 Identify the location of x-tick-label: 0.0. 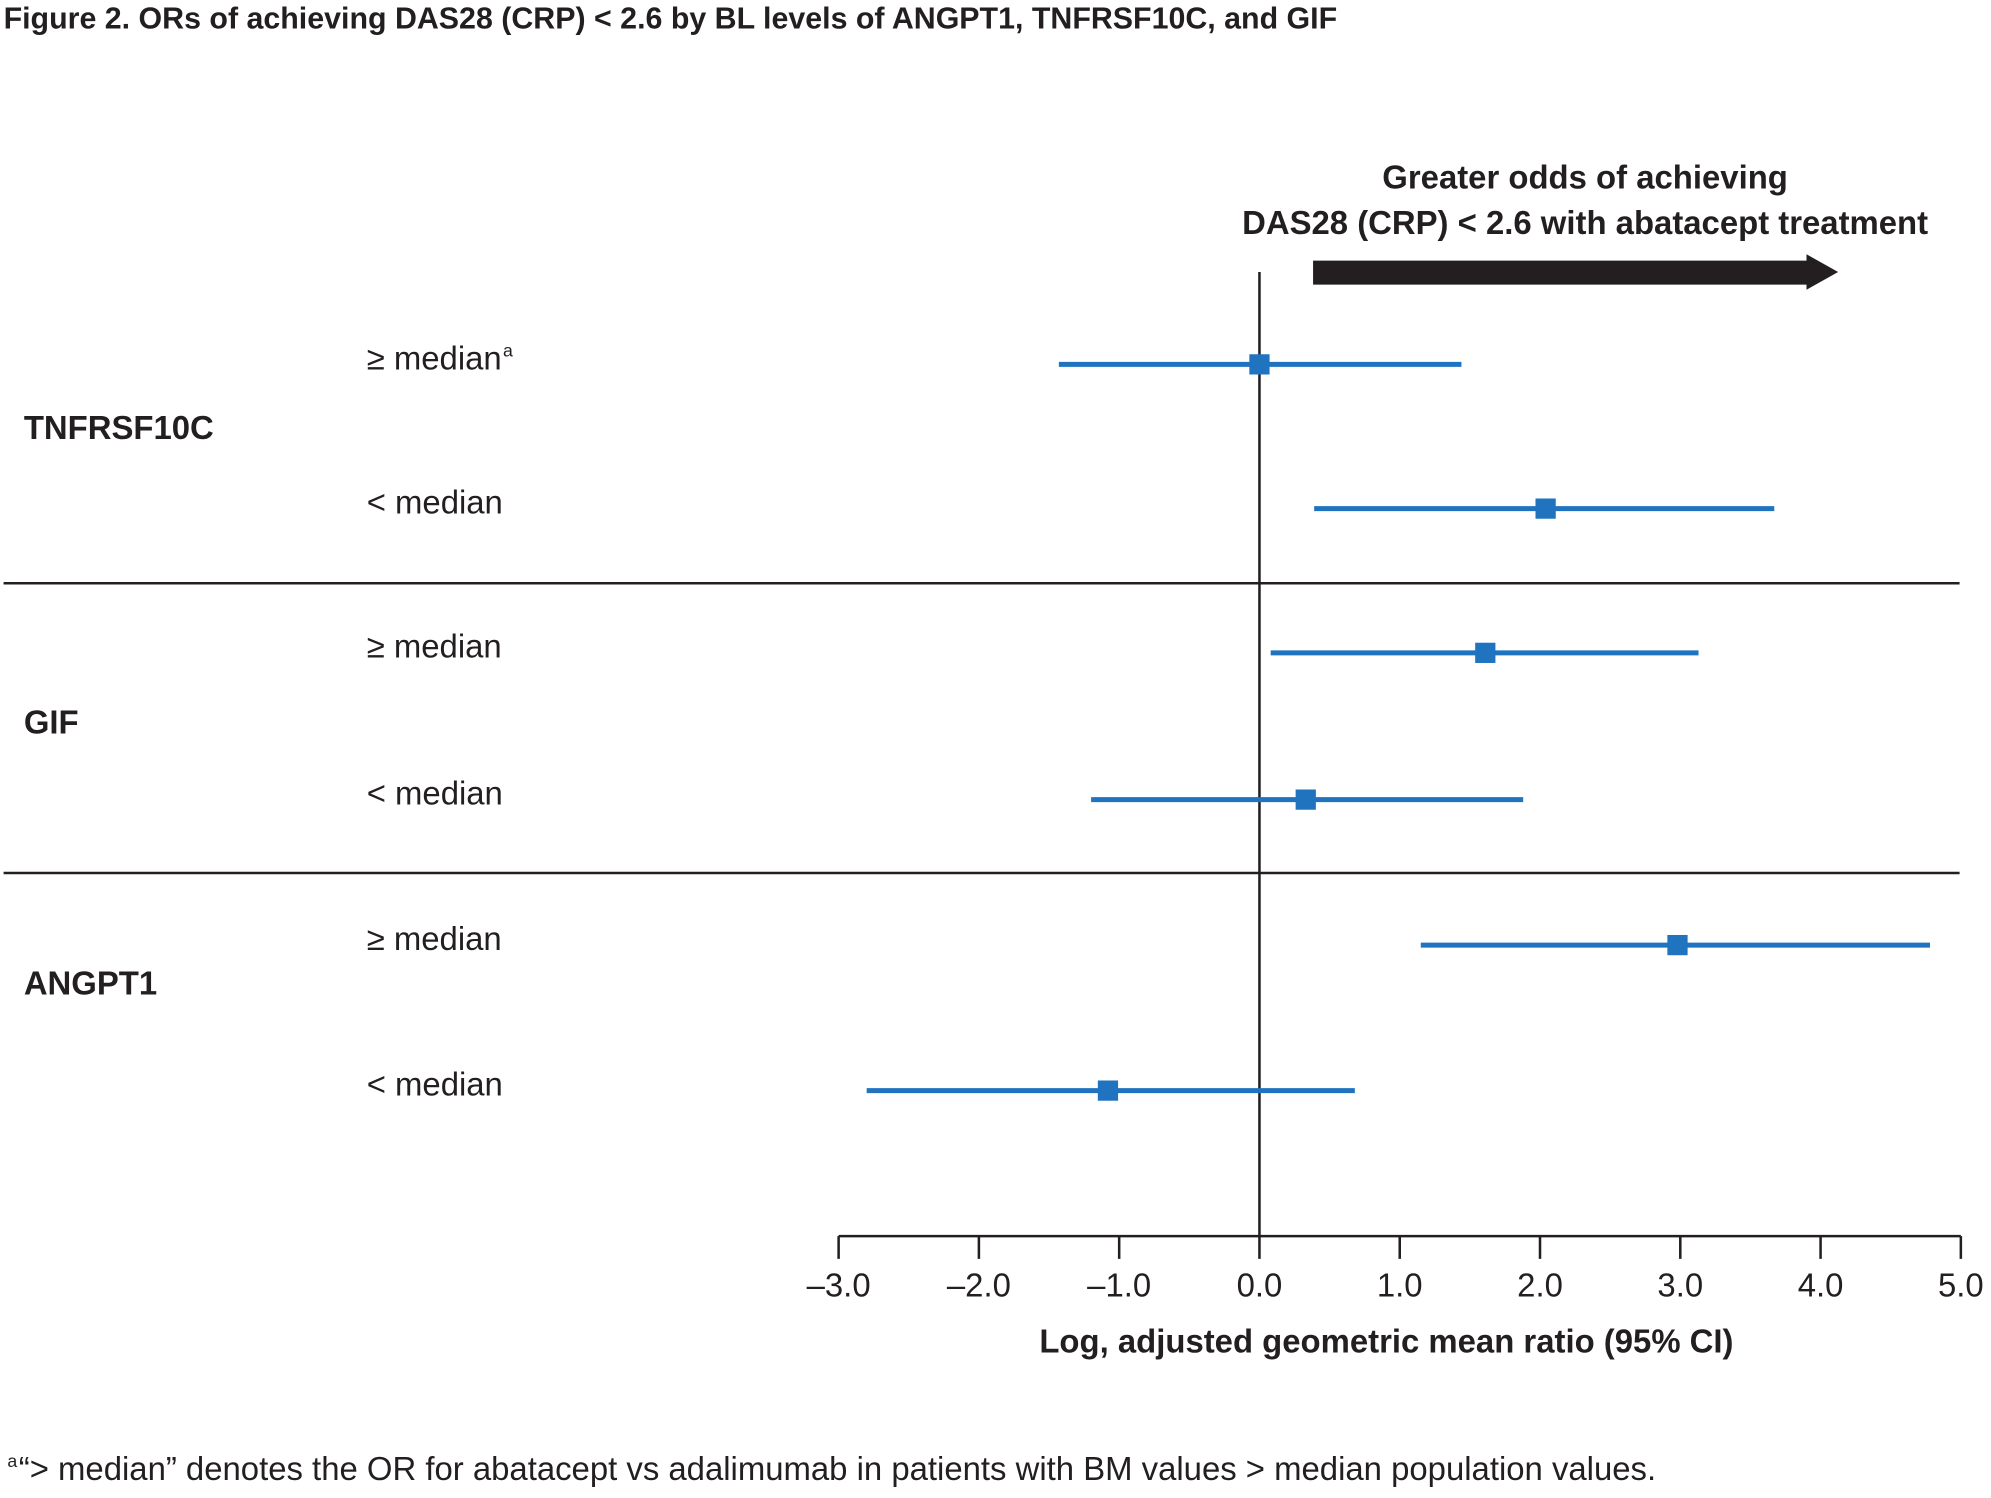
(1260, 1285).